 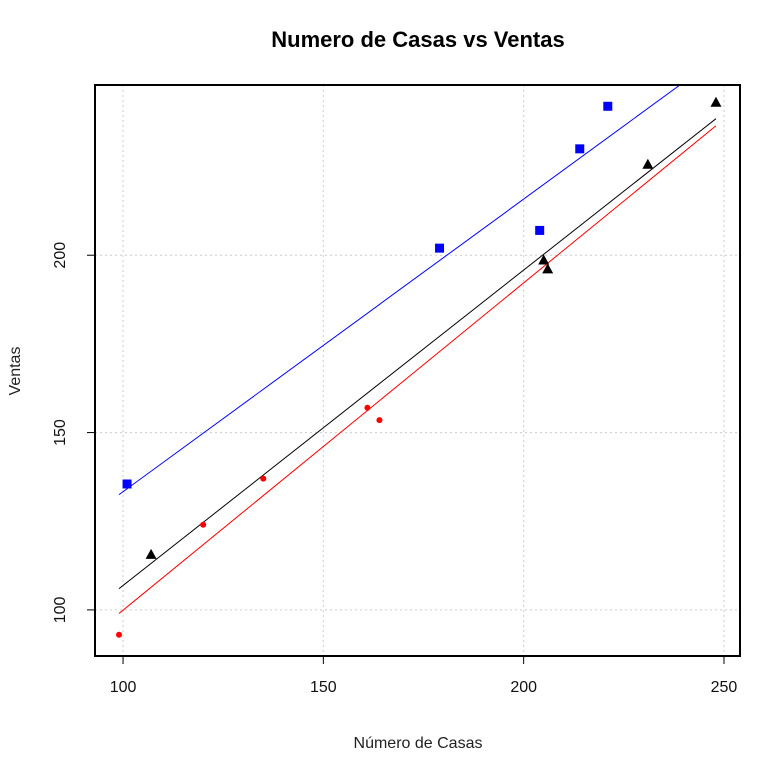 I want to click on x-tick-label: 250, so click(x=724, y=687).